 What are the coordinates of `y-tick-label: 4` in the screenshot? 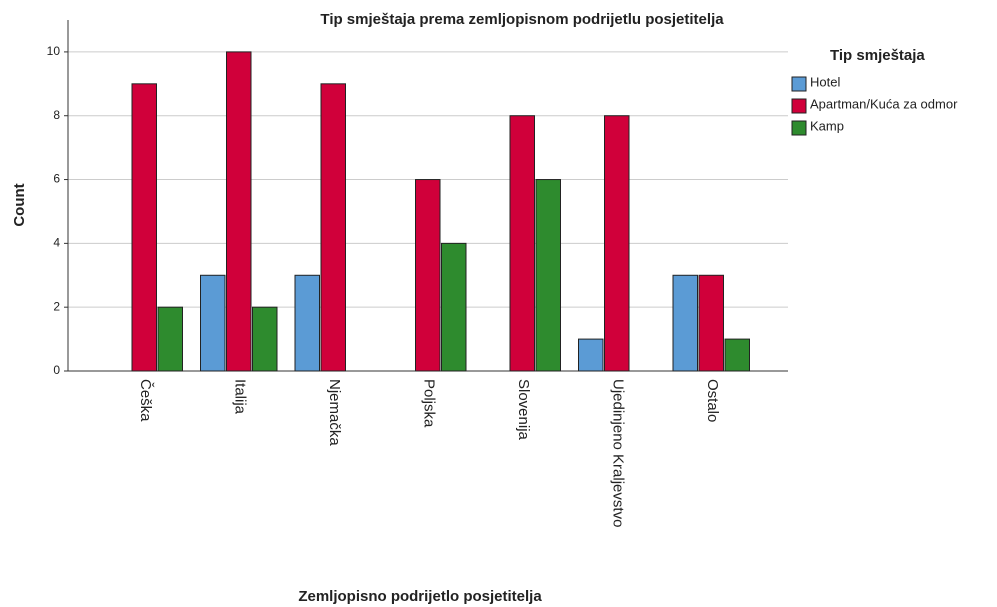 It's located at (56, 243).